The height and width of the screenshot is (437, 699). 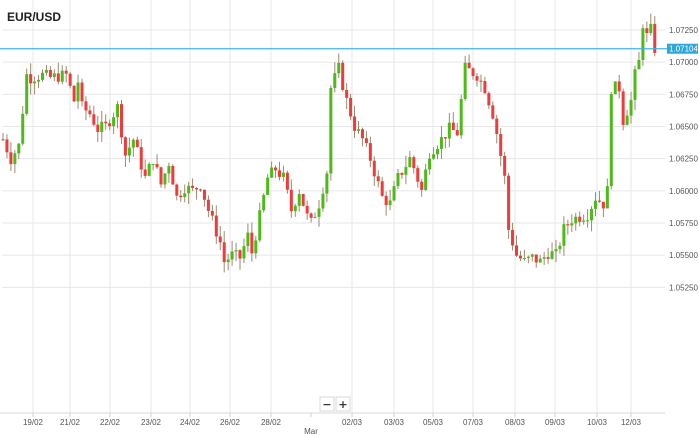 What do you see at coordinates (34, 17) in the screenshot?
I see `chart-title: EUR/USD` at bounding box center [34, 17].